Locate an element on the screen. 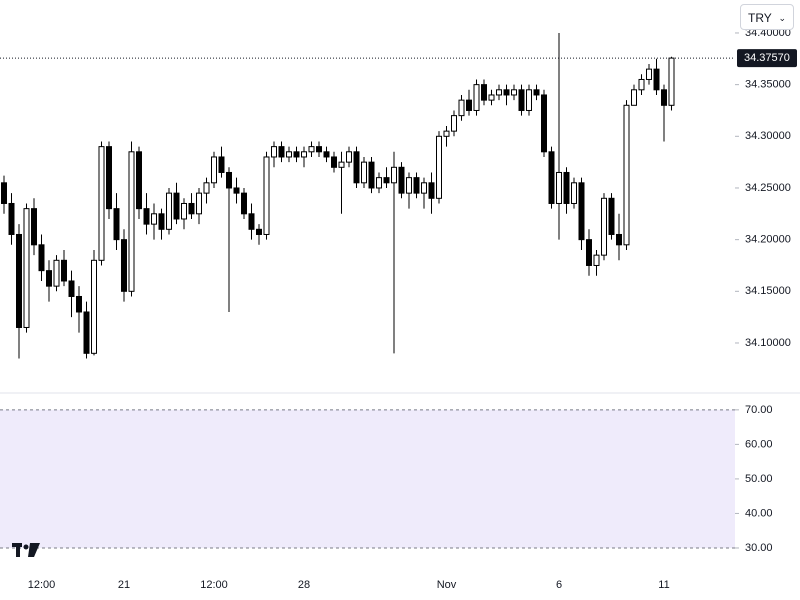 The width and height of the screenshot is (800, 600). x-tick-label: 11 is located at coordinates (663, 585).